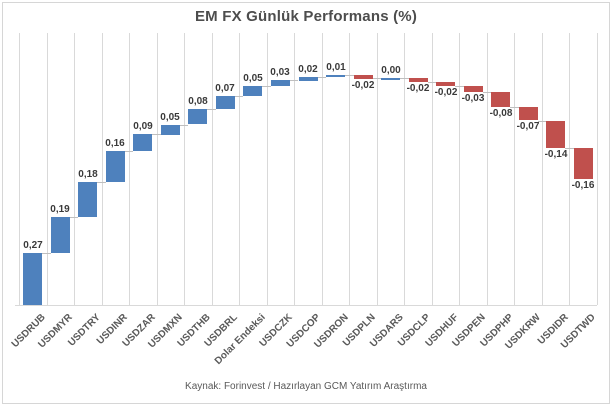  I want to click on chart-title: EM FX Günlük Performans (%), so click(306, 16).